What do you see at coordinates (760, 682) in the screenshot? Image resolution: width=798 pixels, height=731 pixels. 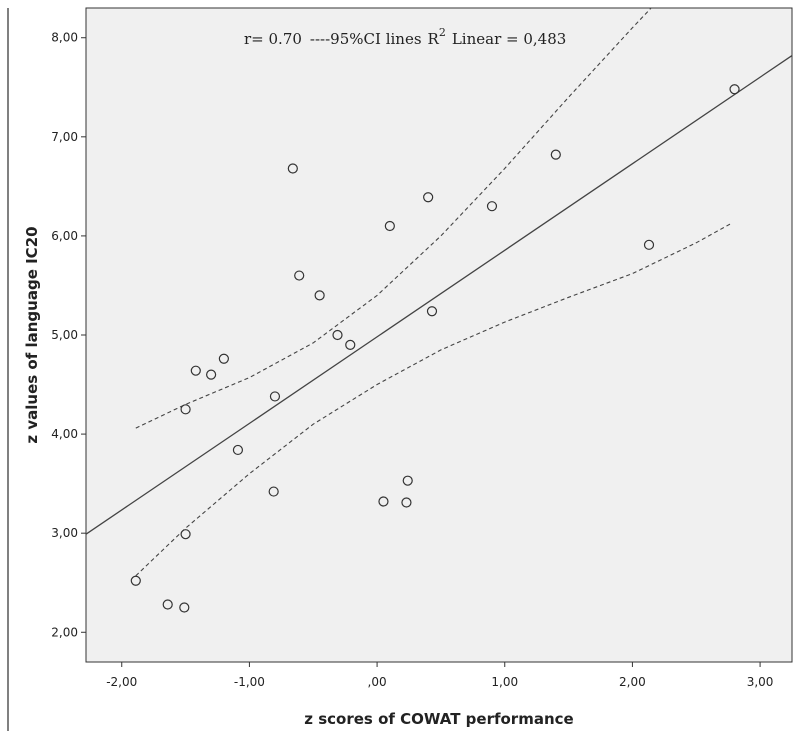 I see `x-tick-label: 3,00` at bounding box center [760, 682].